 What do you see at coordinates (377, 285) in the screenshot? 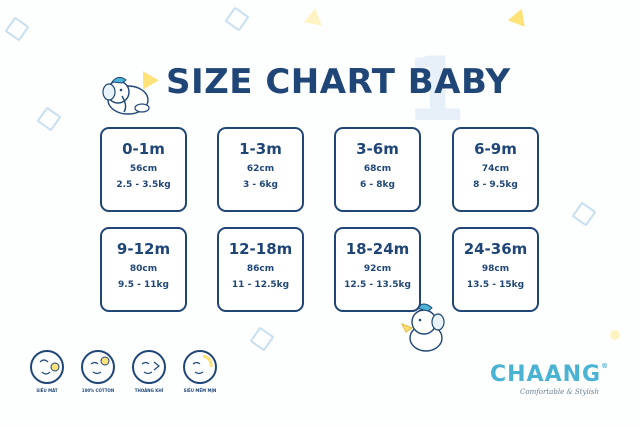
I see `size-weight: 12.5 - 13.5kg` at bounding box center [377, 285].